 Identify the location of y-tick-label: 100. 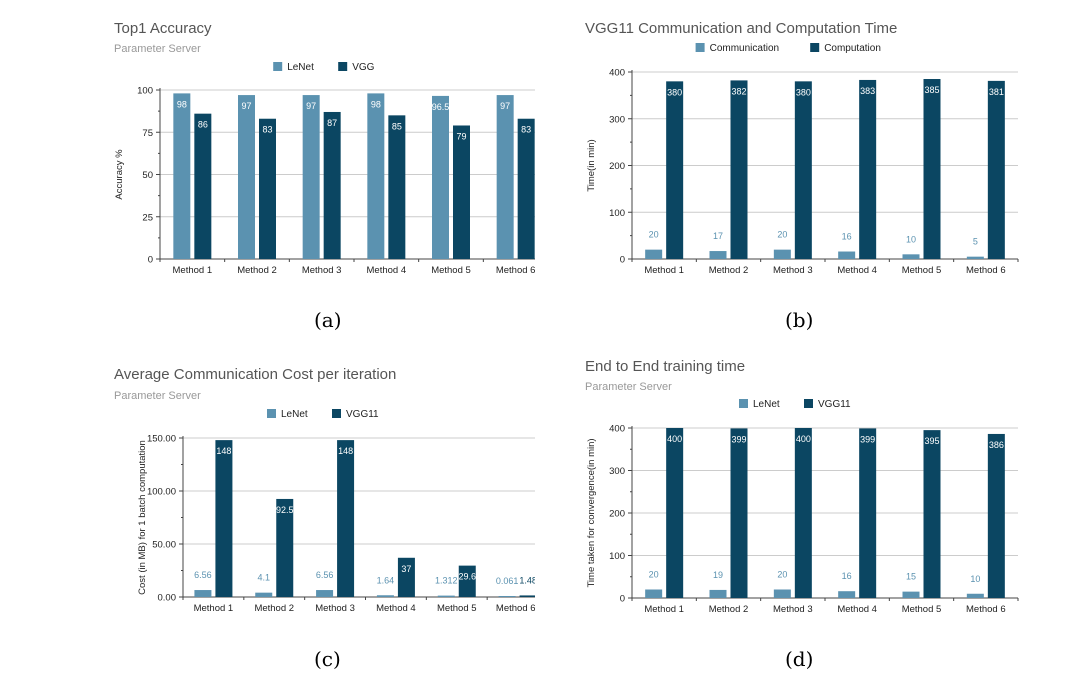
(617, 213).